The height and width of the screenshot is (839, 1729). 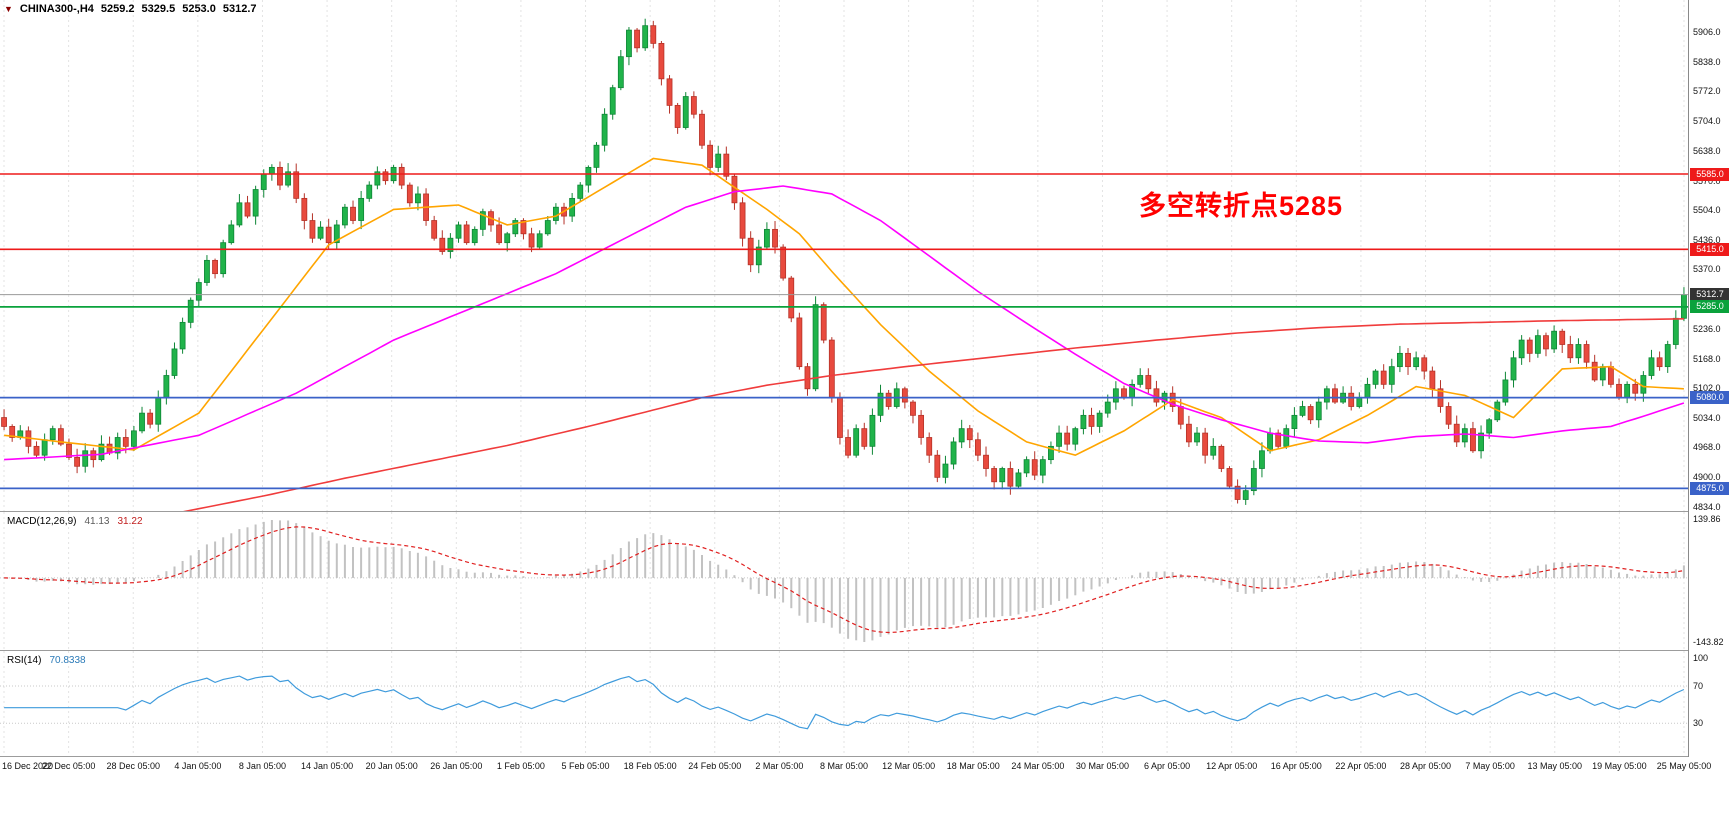 What do you see at coordinates (24, 660) in the screenshot?
I see `rsi-name: RSI(14)` at bounding box center [24, 660].